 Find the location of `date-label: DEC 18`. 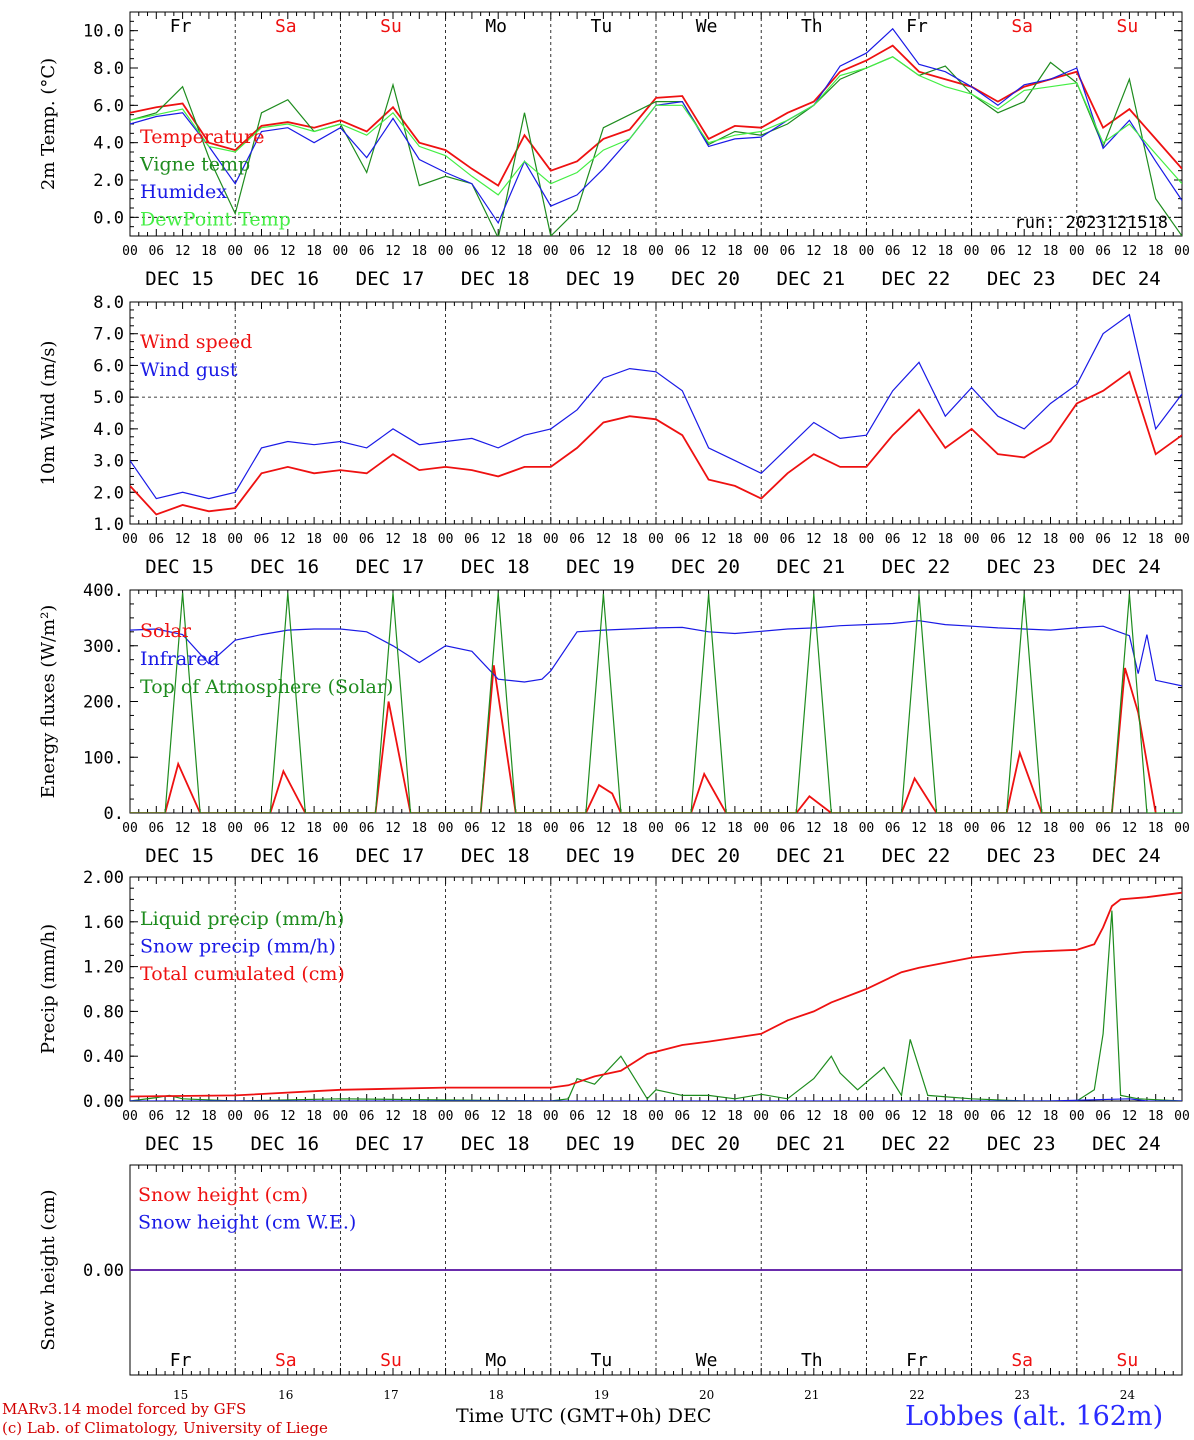

date-label: DEC 18 is located at coordinates (495, 567).